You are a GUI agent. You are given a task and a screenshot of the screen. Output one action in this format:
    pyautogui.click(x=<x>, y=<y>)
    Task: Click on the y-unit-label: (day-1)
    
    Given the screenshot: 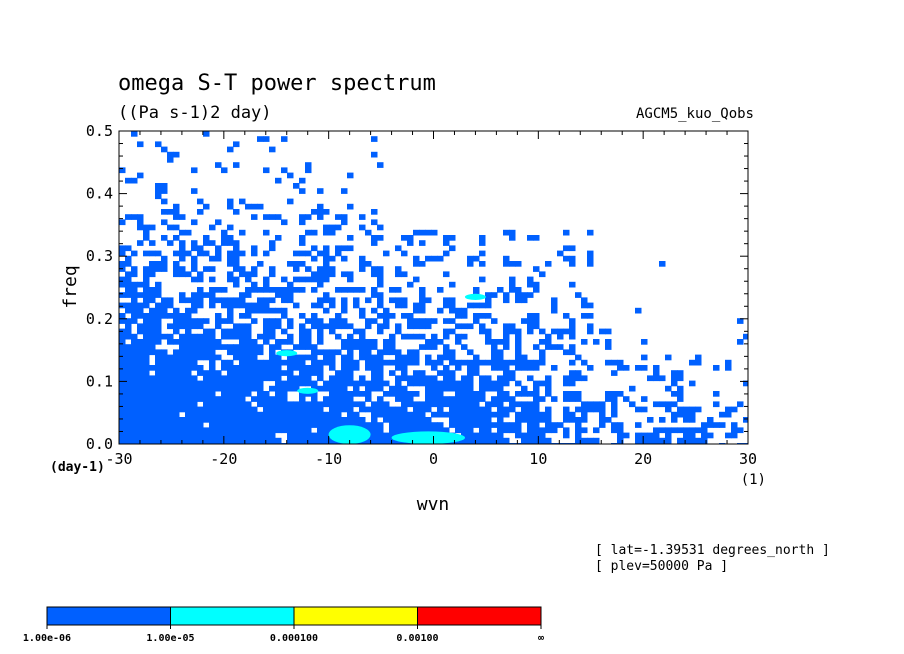 What is the action you would take?
    pyautogui.click(x=77, y=467)
    